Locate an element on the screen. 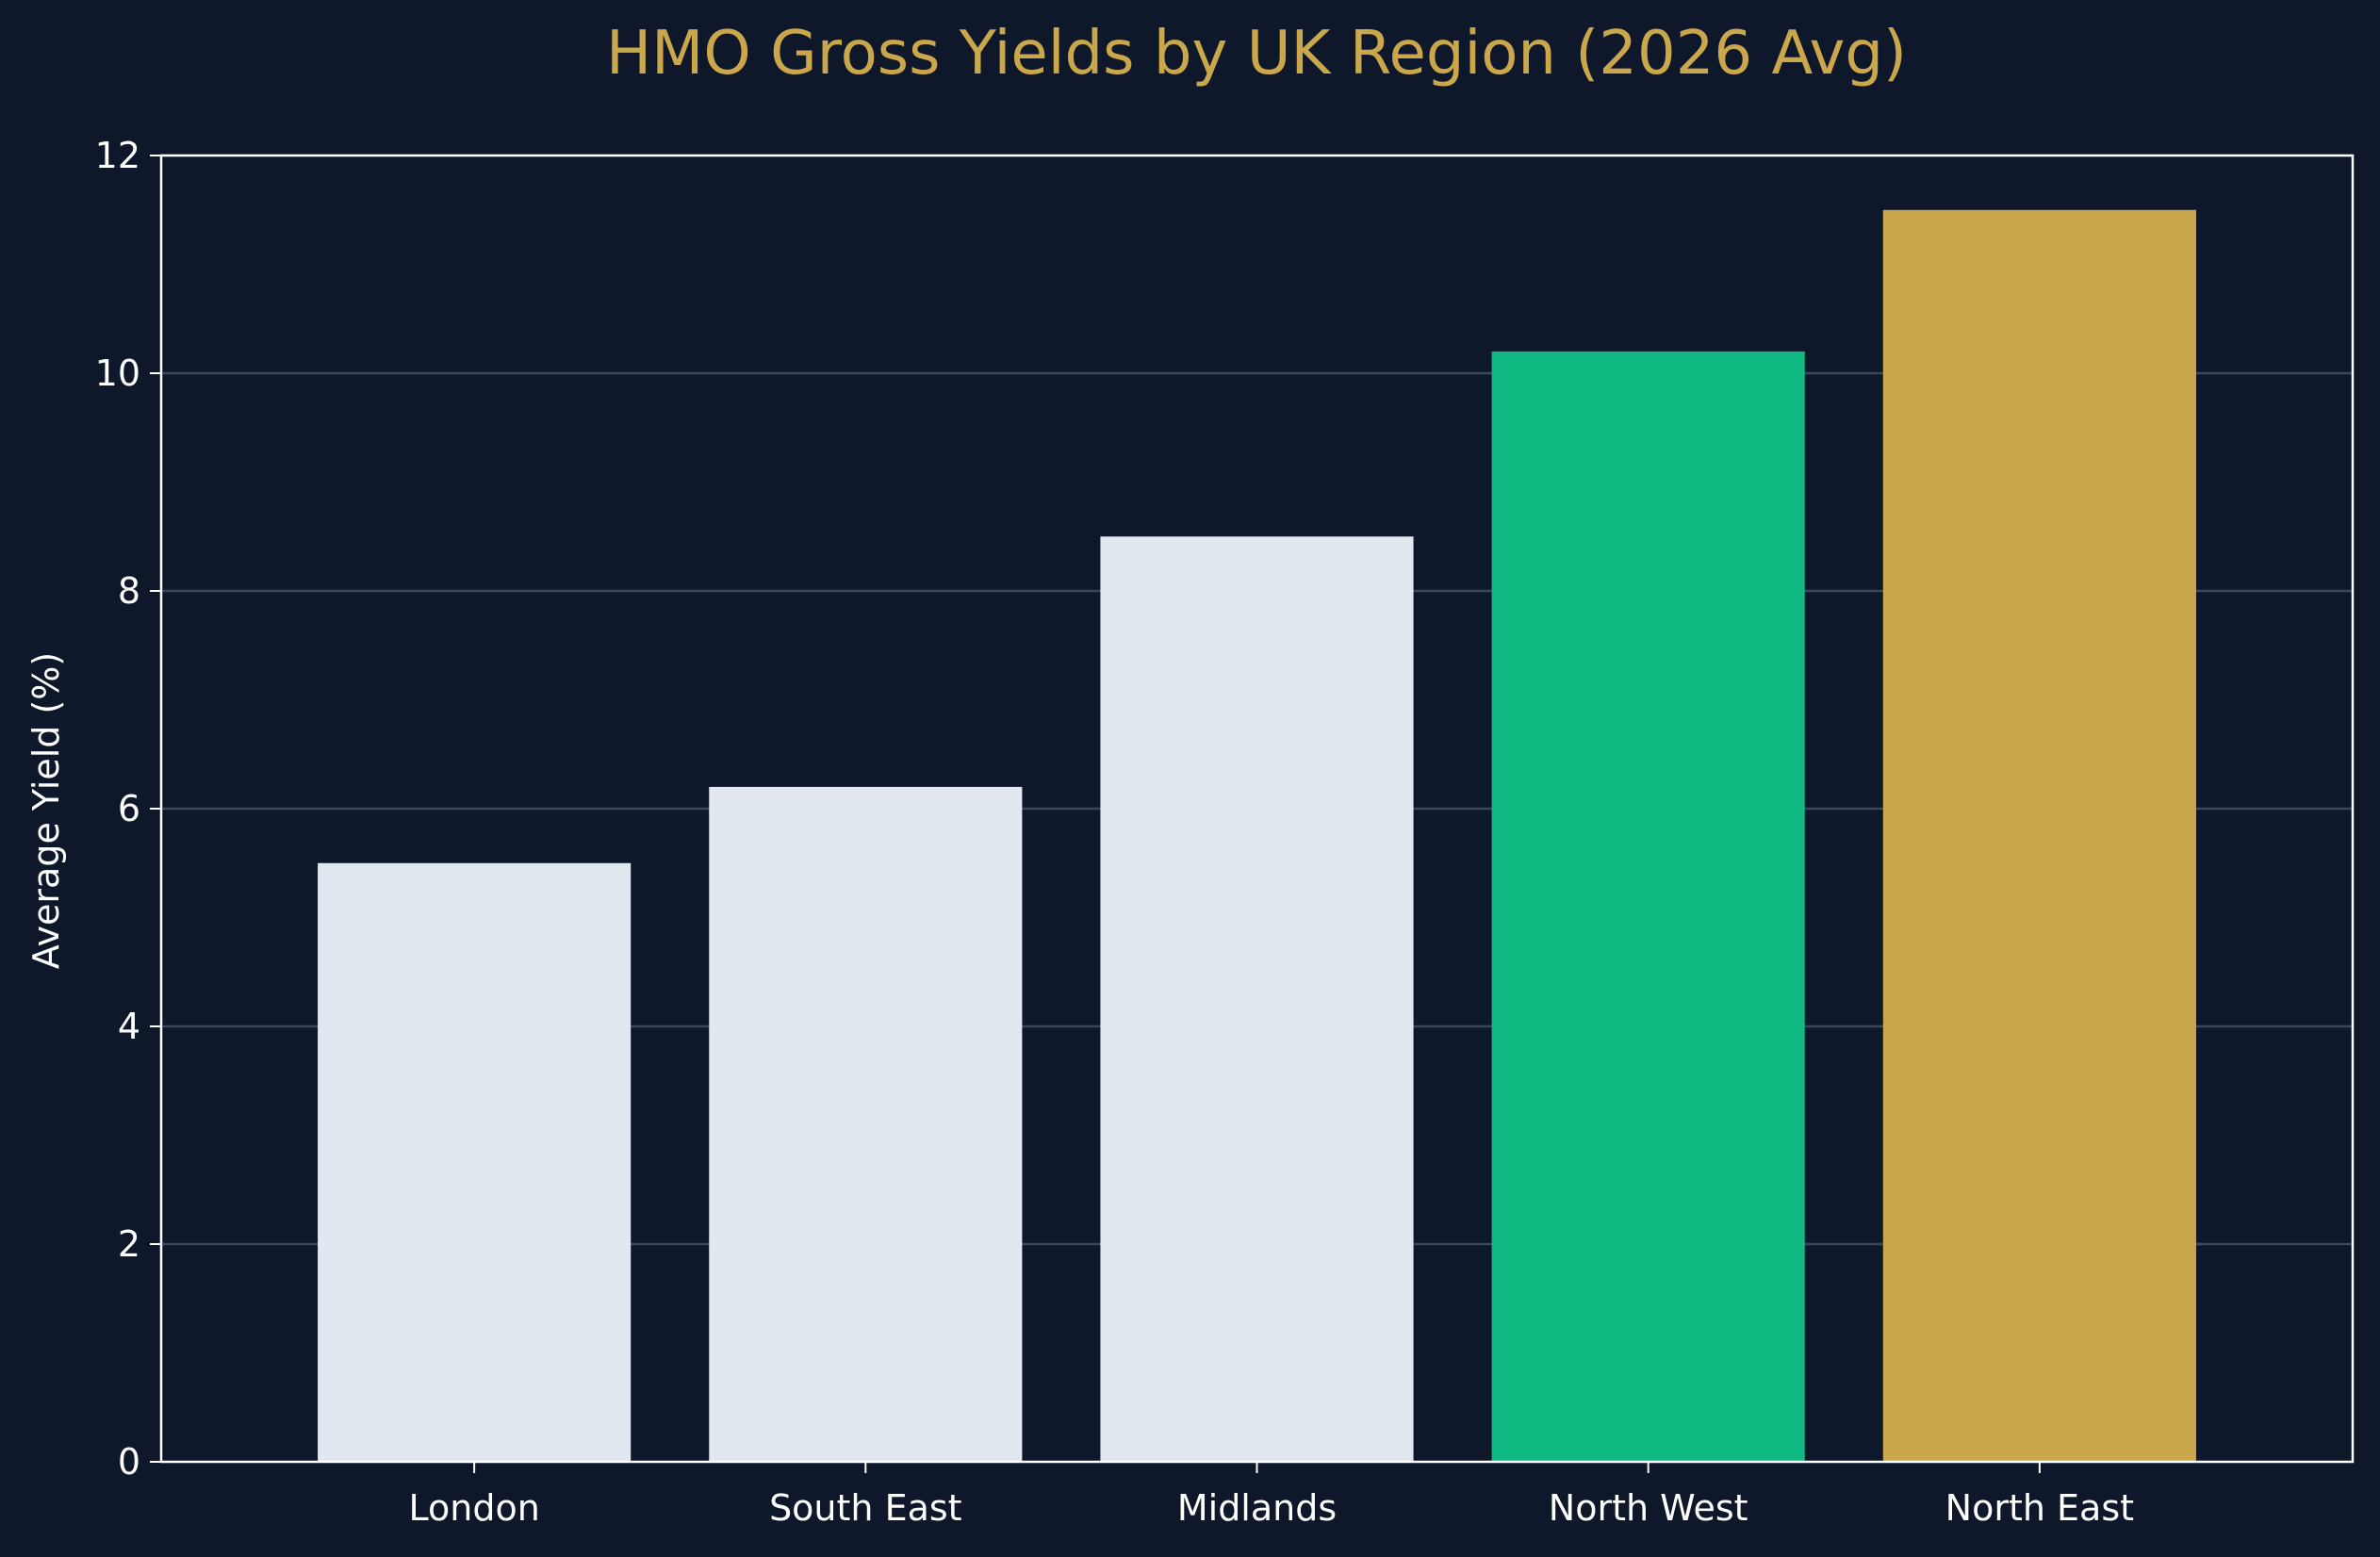 This screenshot has height=1557, width=2380. y-tick-label: 6 is located at coordinates (129, 809).